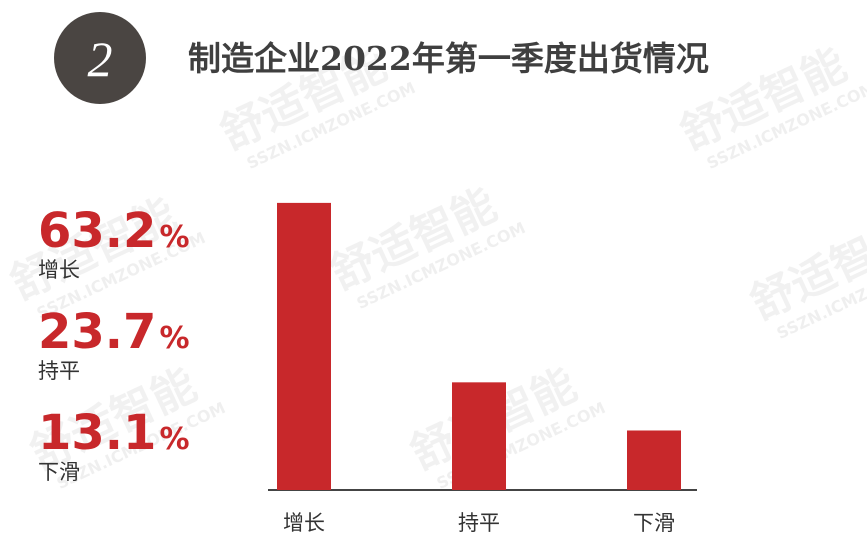 The height and width of the screenshot is (555, 867). Describe the element at coordinates (114, 433) in the screenshot. I see `value-label: 13.1%` at that location.